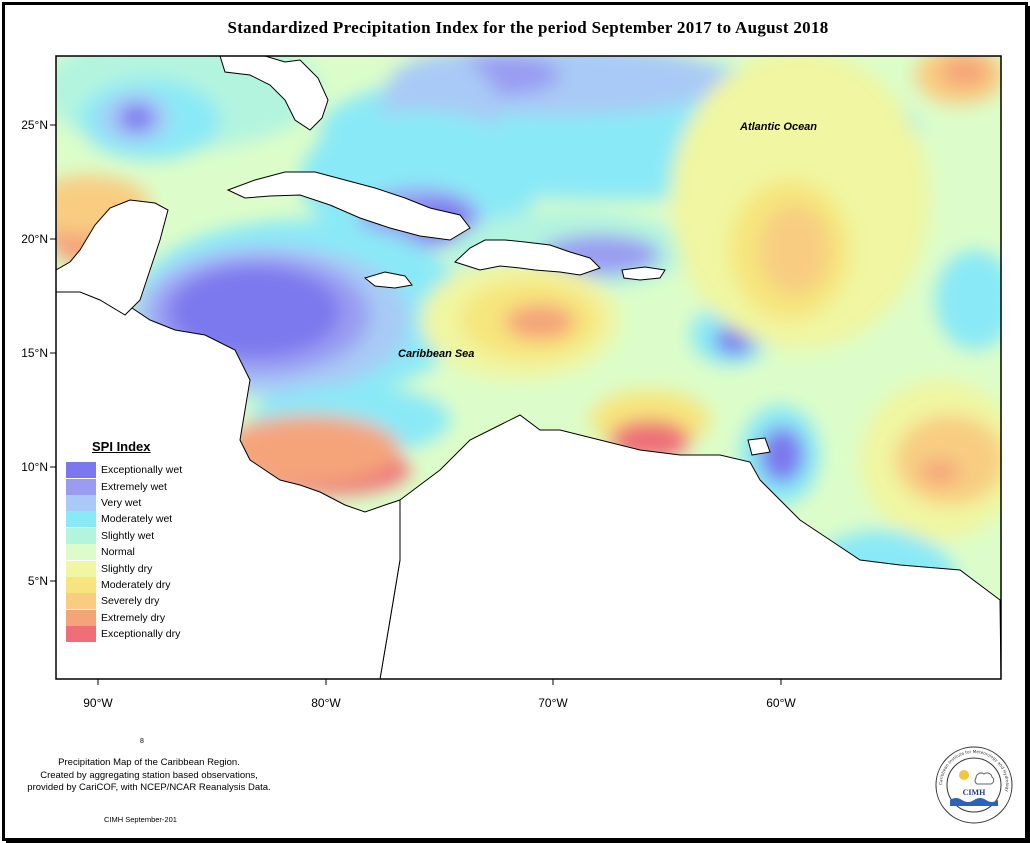 This screenshot has height=843, width=1030. What do you see at coordinates (34, 467) in the screenshot?
I see `lat-tick-label: 10°N` at bounding box center [34, 467].